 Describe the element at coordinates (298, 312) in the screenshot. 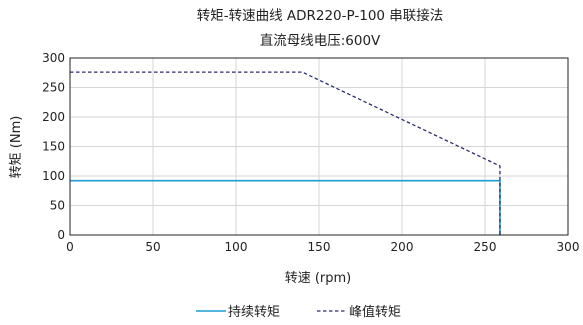

I see `legend: 持续转矩 峰值转矩` at that location.